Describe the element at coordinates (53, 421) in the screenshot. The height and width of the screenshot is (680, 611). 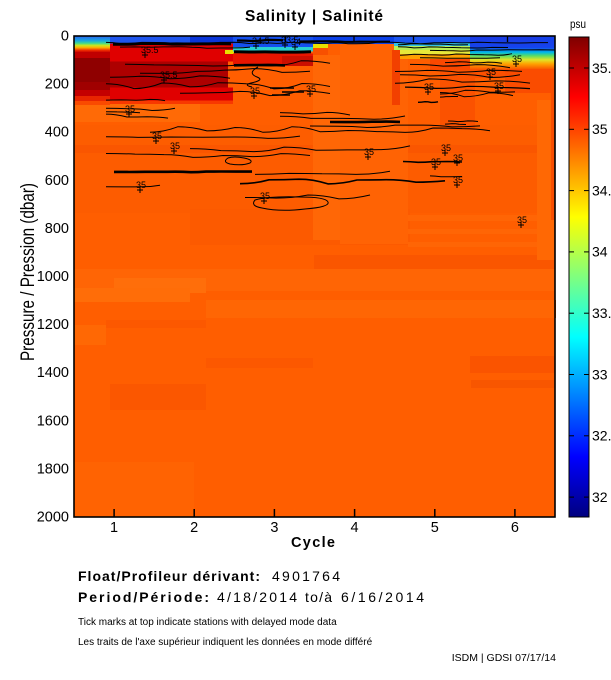
I see `svg-text: 1600` at that location.